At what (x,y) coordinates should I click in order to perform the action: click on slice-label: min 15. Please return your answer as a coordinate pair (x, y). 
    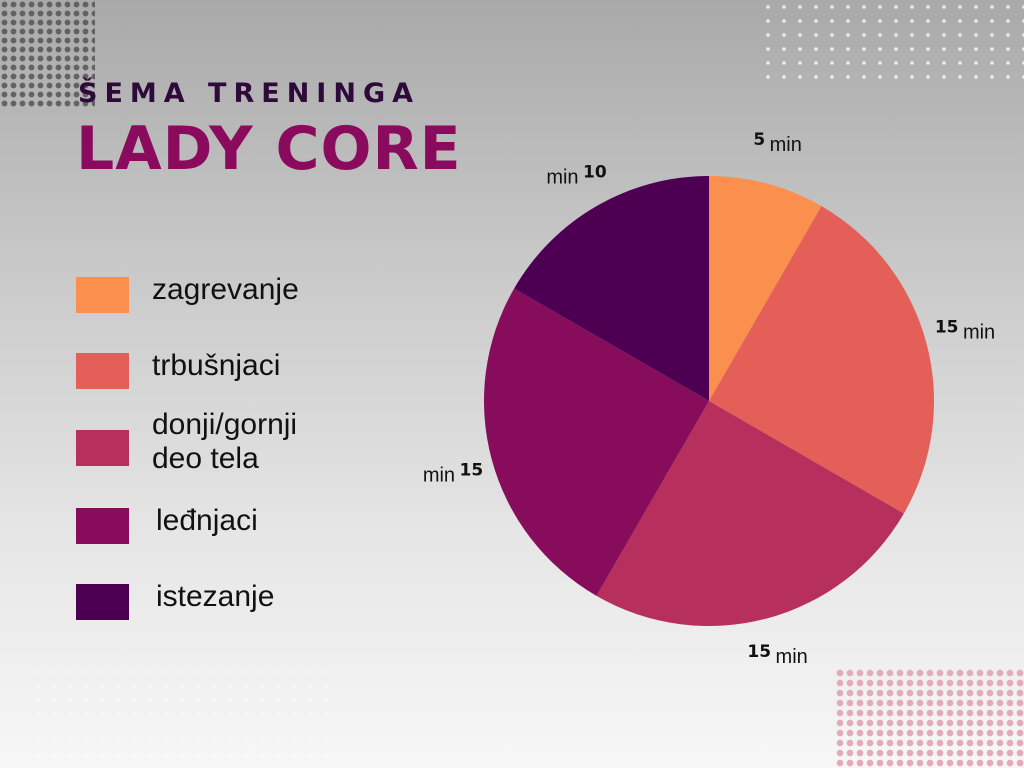
    Looking at the image, I should click on (453, 474).